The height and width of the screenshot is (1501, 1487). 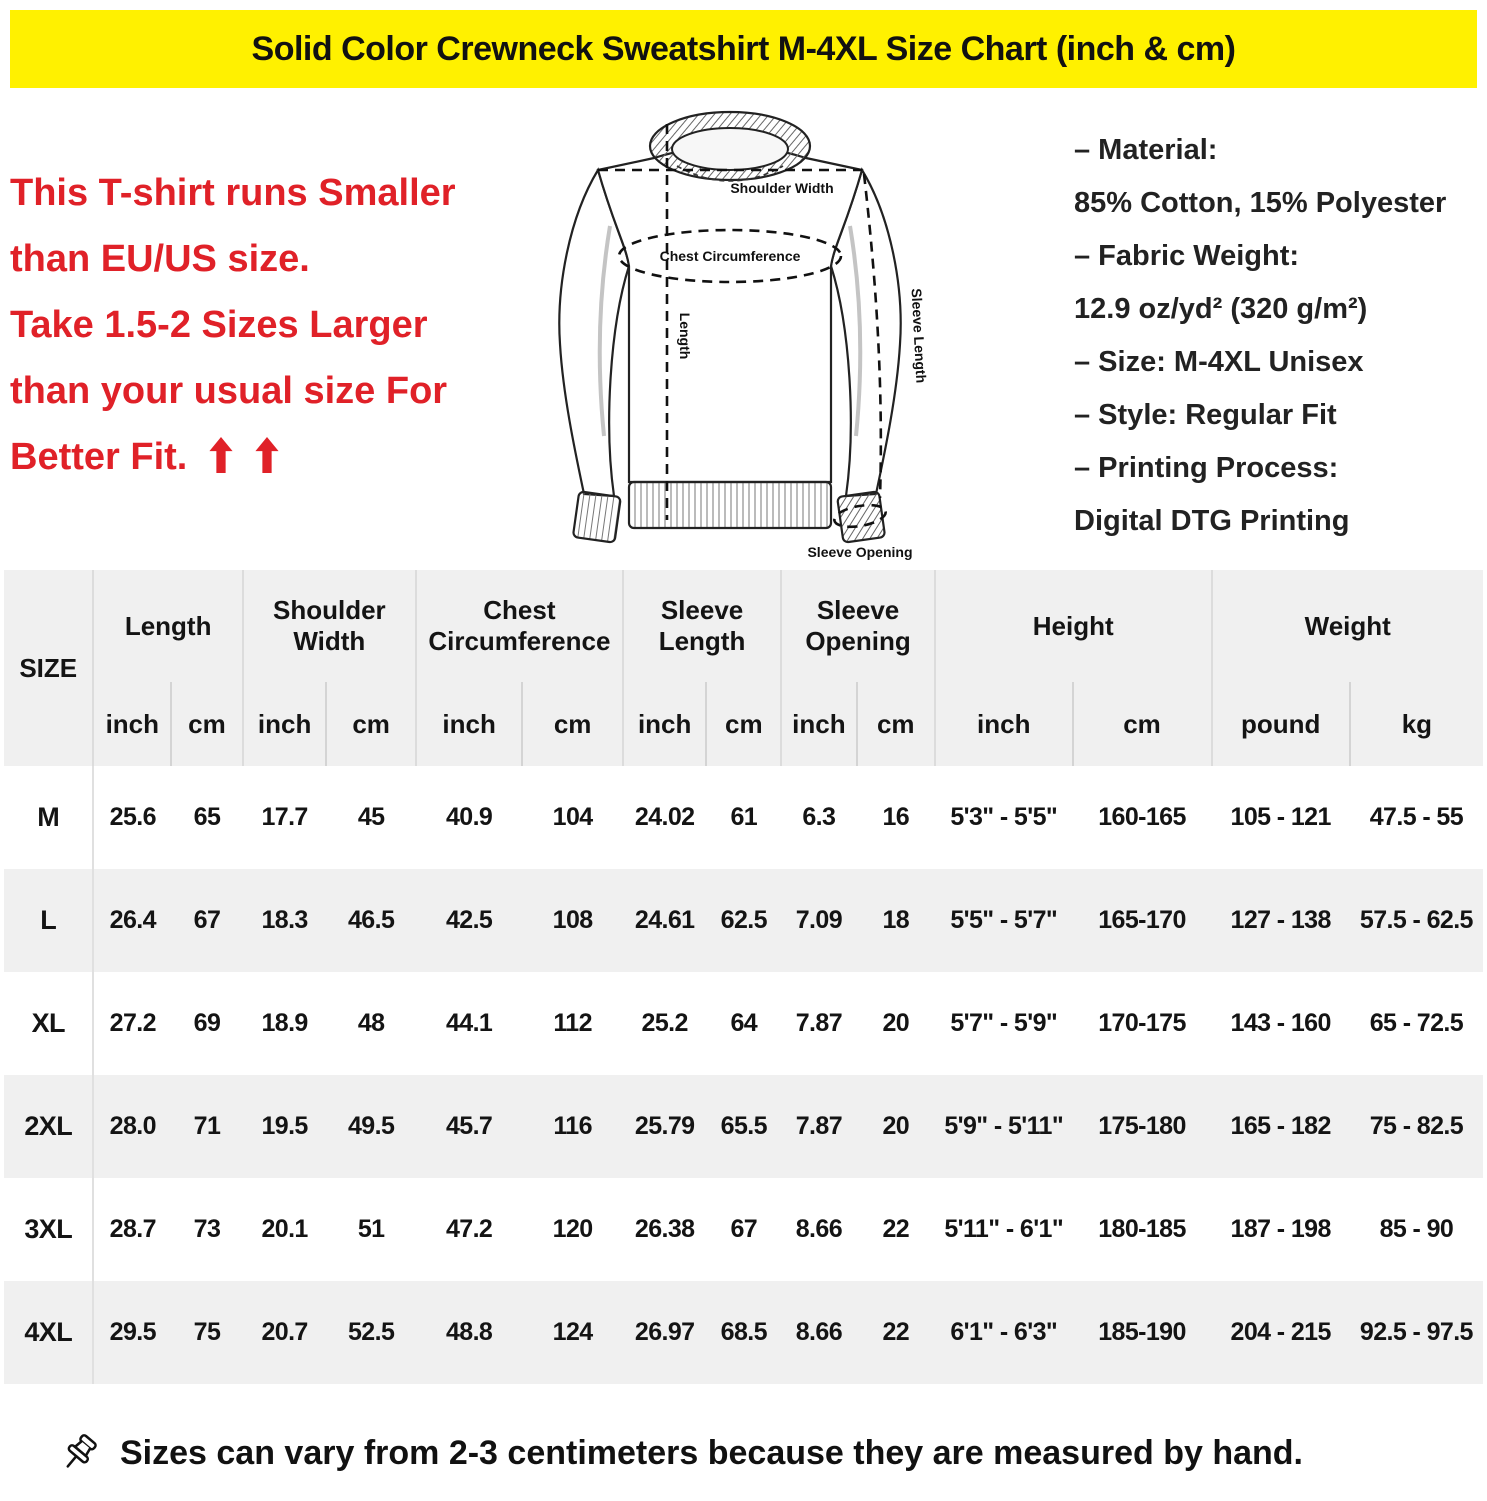 I want to click on value-cell: 45, so click(x=371, y=817).